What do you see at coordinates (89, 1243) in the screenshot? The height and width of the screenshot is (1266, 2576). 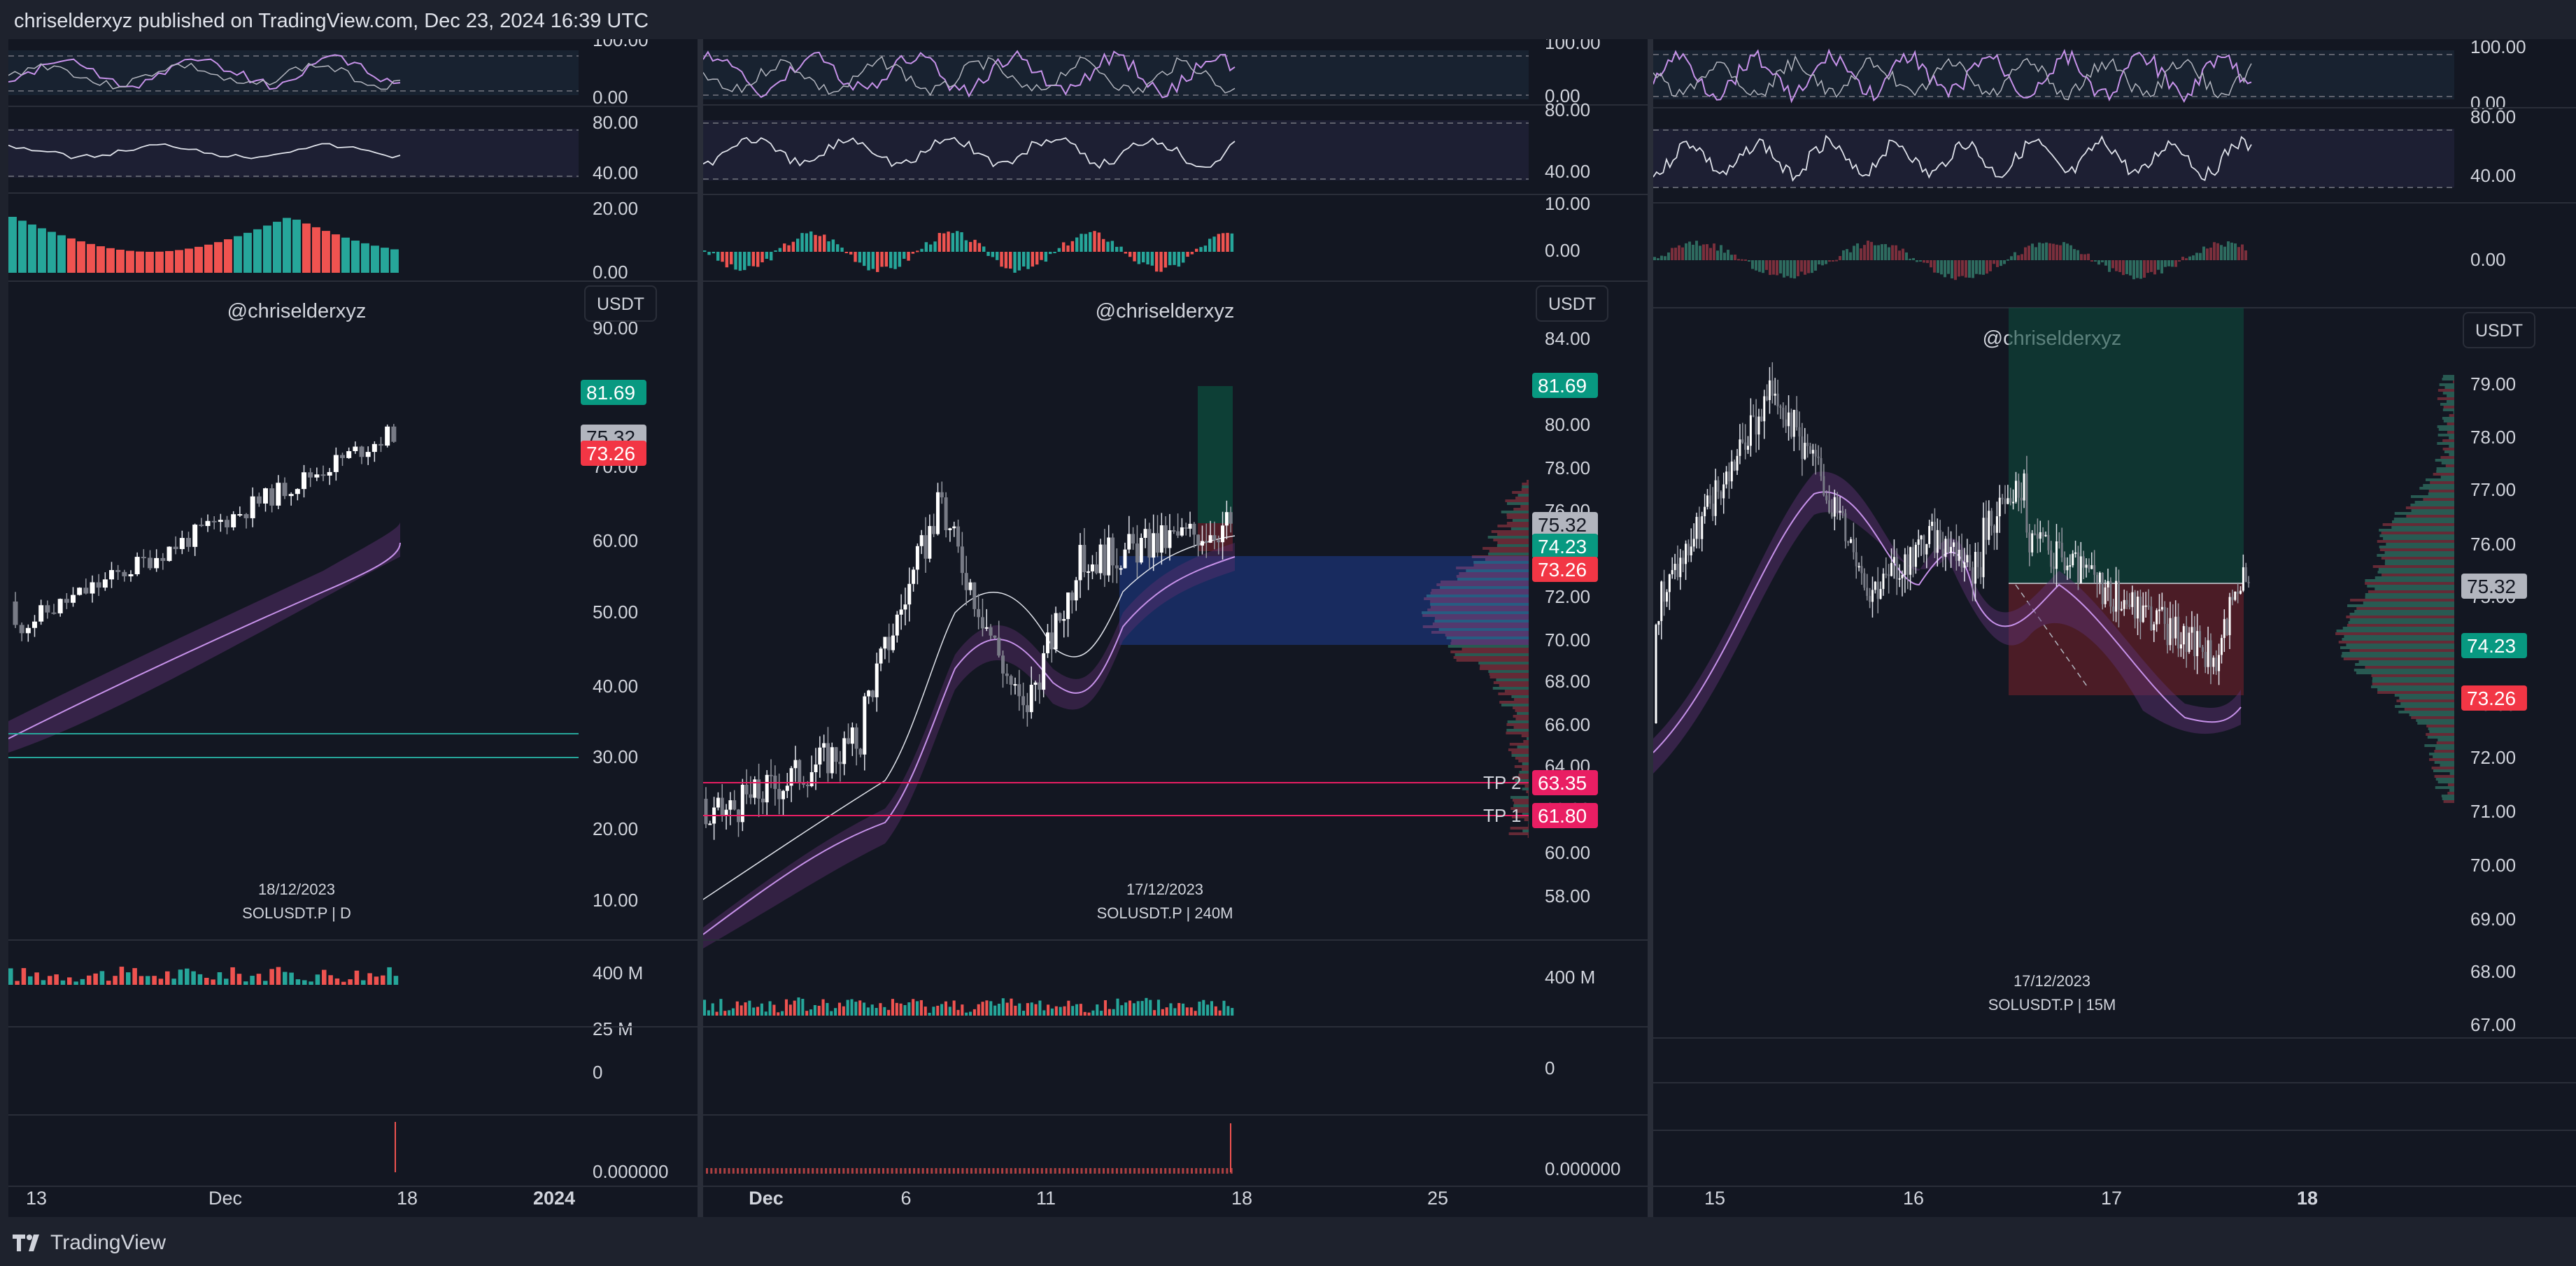 I see `tradingview-logo: TradingView` at bounding box center [89, 1243].